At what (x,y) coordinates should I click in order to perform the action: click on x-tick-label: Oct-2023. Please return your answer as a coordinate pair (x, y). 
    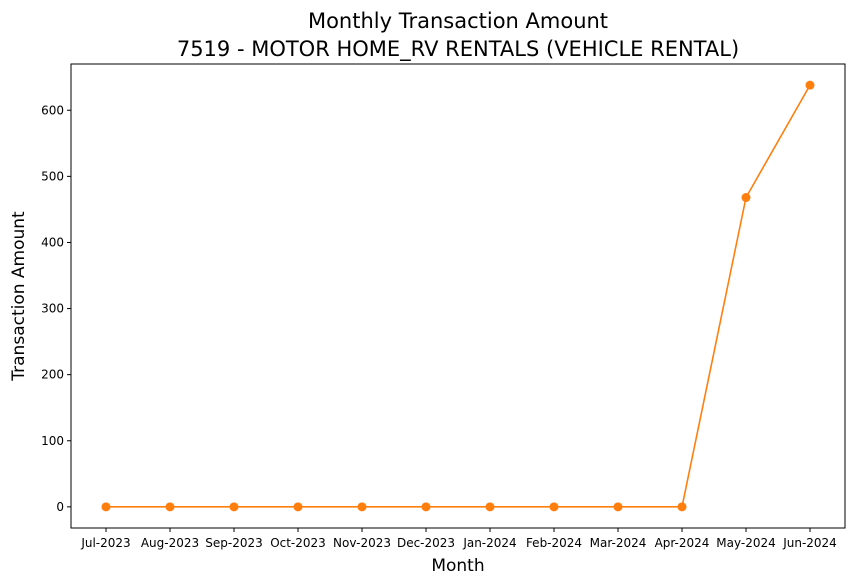
    Looking at the image, I should click on (298, 543).